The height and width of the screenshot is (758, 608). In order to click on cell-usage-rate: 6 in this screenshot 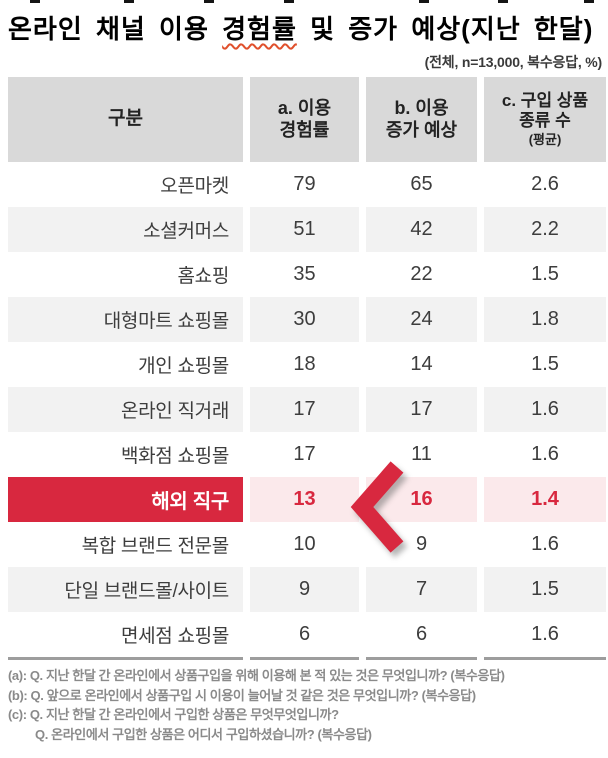, I will do `click(304, 634)`.